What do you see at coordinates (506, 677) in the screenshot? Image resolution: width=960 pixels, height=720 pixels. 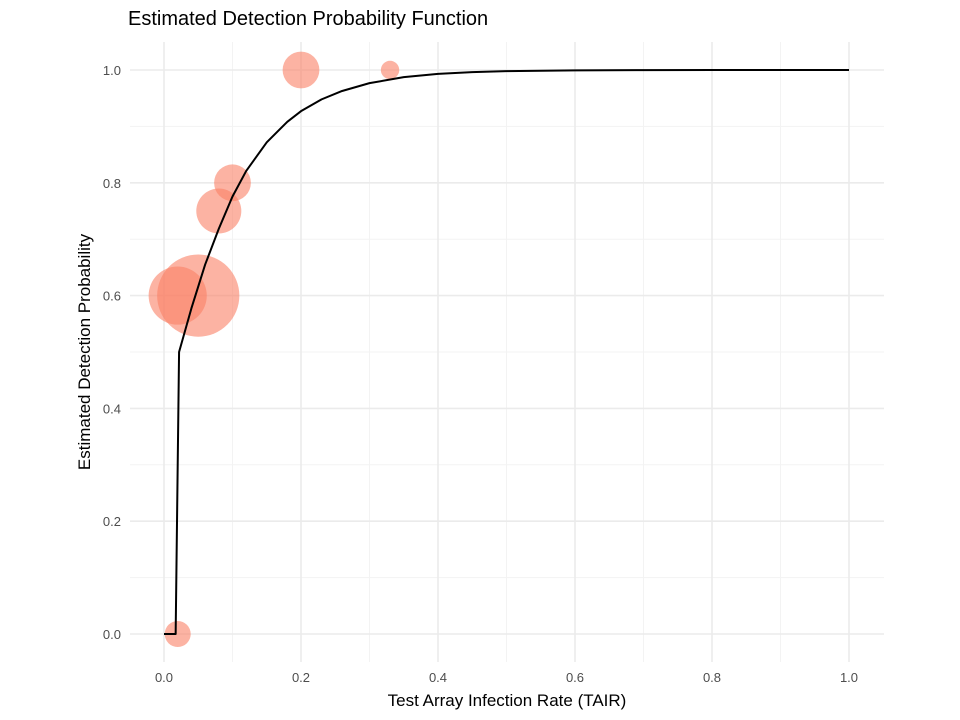 I see `x-axis-ticks: 0.0 0.2 0.4 0.6 0.8 1.0` at bounding box center [506, 677].